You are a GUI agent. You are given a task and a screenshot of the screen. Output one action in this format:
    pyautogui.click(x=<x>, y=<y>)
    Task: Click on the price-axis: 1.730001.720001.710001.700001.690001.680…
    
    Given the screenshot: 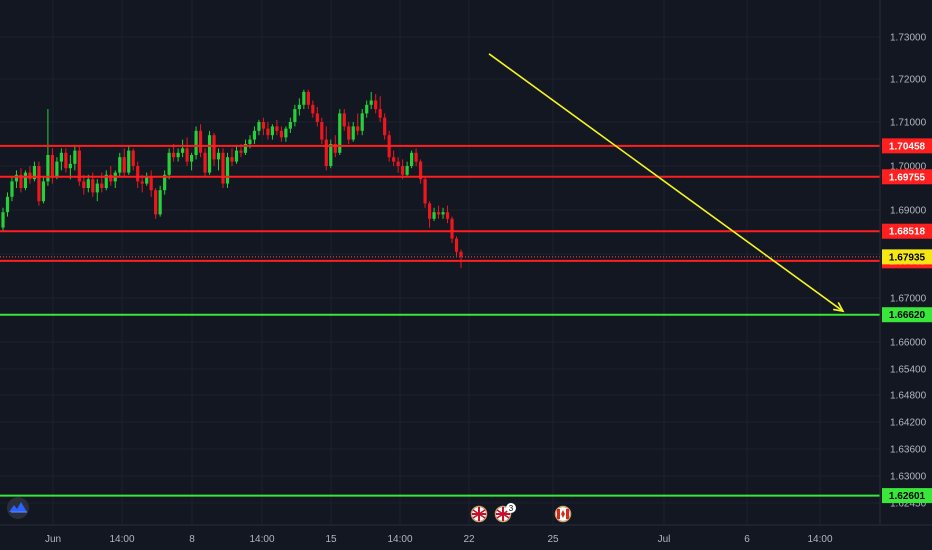 What is the action you would take?
    pyautogui.click(x=908, y=271)
    